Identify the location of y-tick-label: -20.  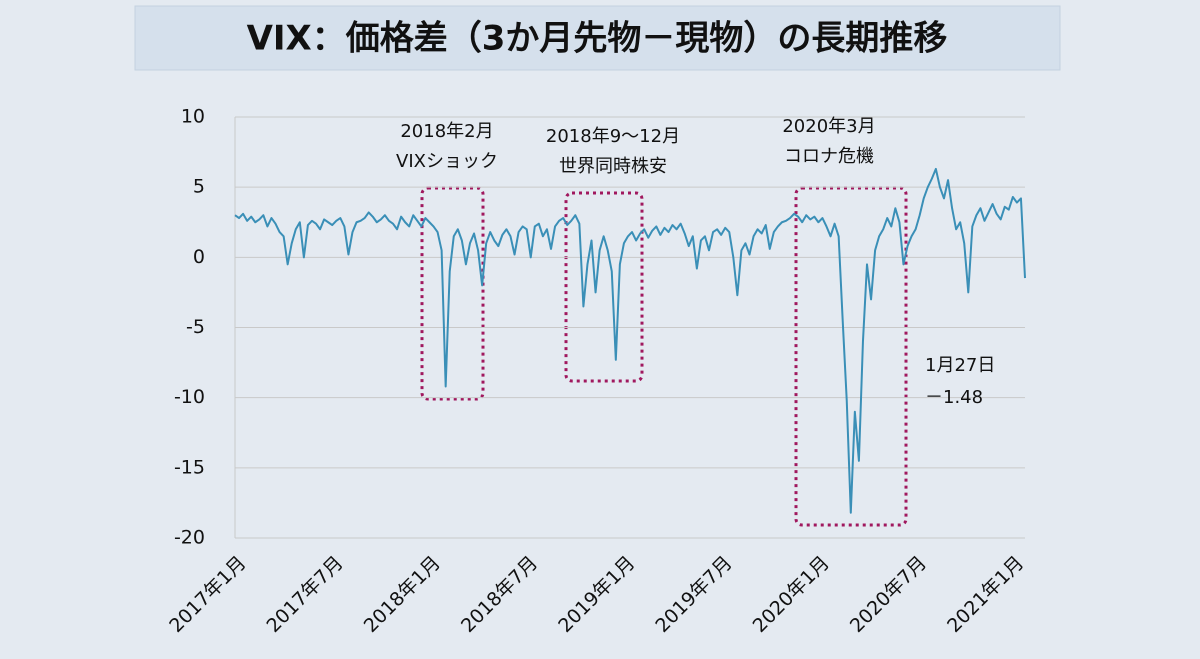
(189, 538).